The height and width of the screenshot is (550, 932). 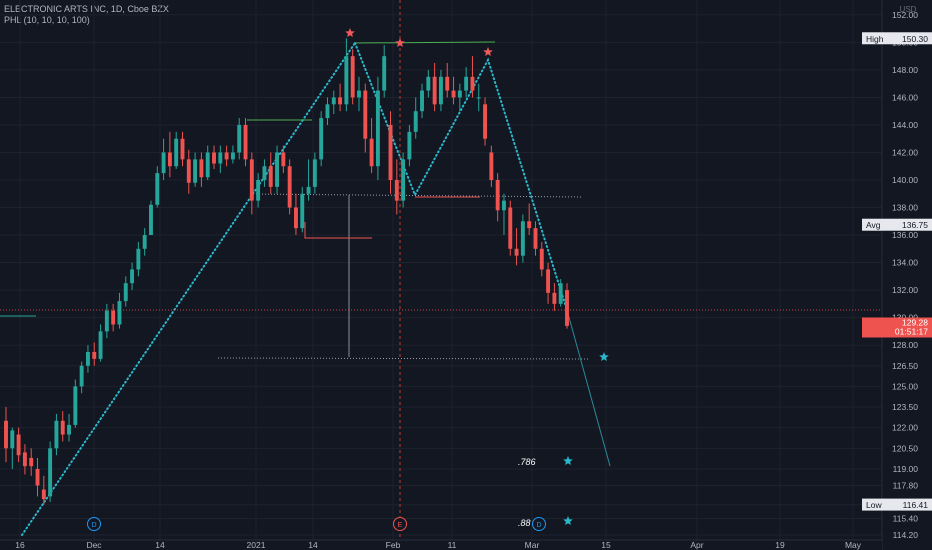 I want to click on price-tick: 117.80, so click(x=906, y=485).